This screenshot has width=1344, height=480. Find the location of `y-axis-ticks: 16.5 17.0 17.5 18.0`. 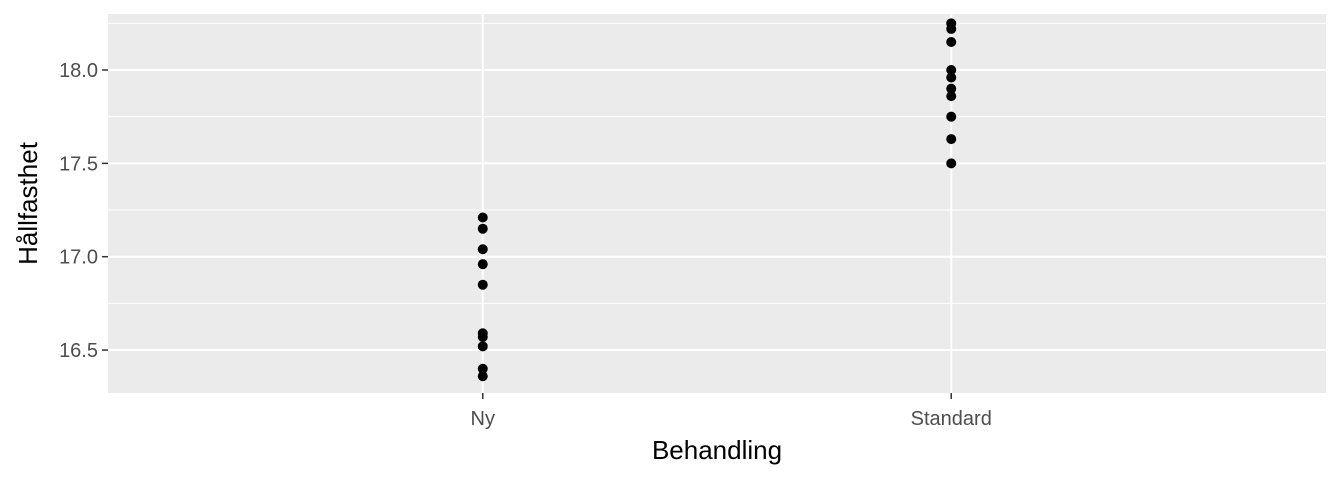

y-axis-ticks: 16.5 17.0 17.5 18.0 is located at coordinates (83, 211).